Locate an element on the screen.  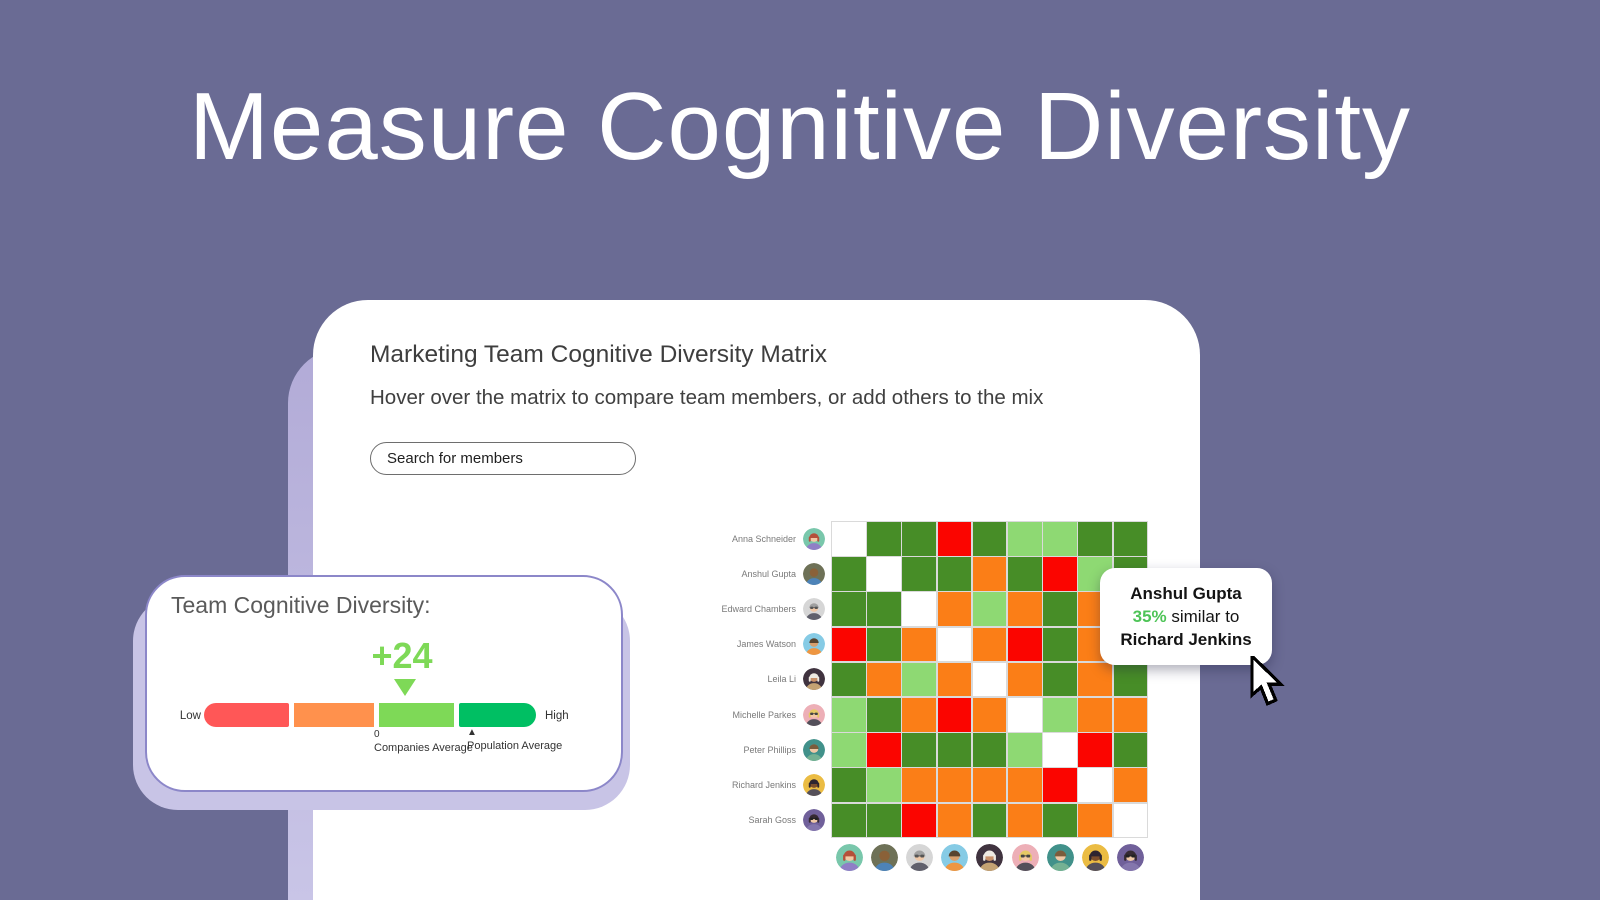
matrix-row-label: Anna Schneider is located at coordinates (732, 538).